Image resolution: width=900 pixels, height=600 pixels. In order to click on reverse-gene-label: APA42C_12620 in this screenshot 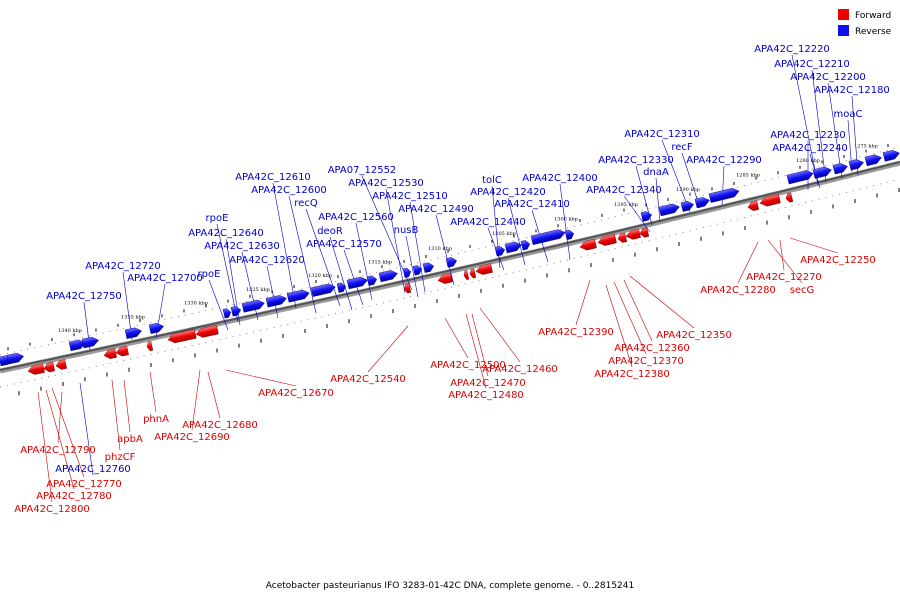, I will do `click(267, 260)`.